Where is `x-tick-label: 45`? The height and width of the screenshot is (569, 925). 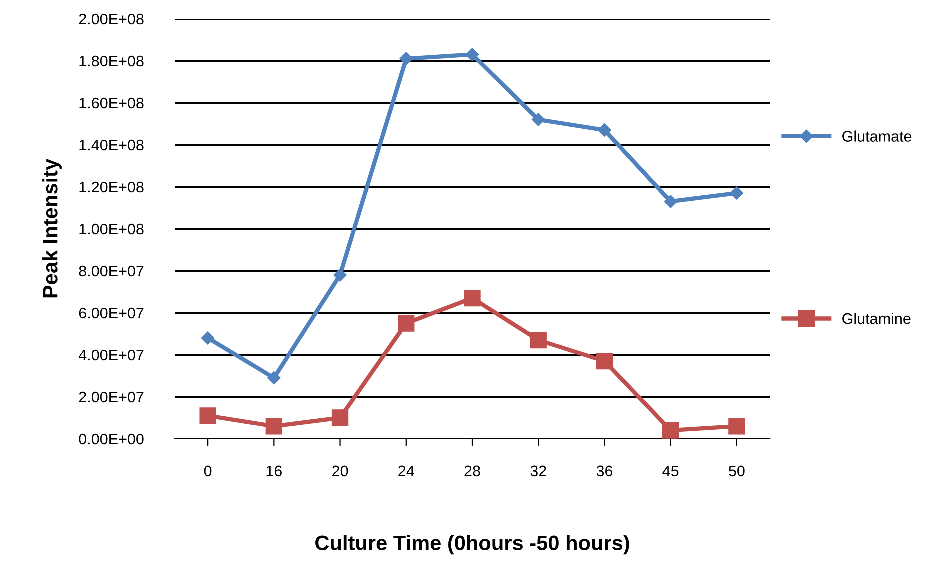 x-tick-label: 45 is located at coordinates (670, 471).